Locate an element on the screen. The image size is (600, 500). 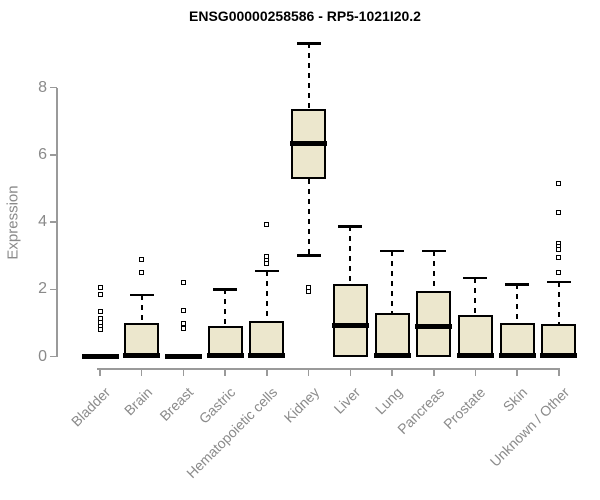
whisker-upper-skin is located at coordinates (517, 304).